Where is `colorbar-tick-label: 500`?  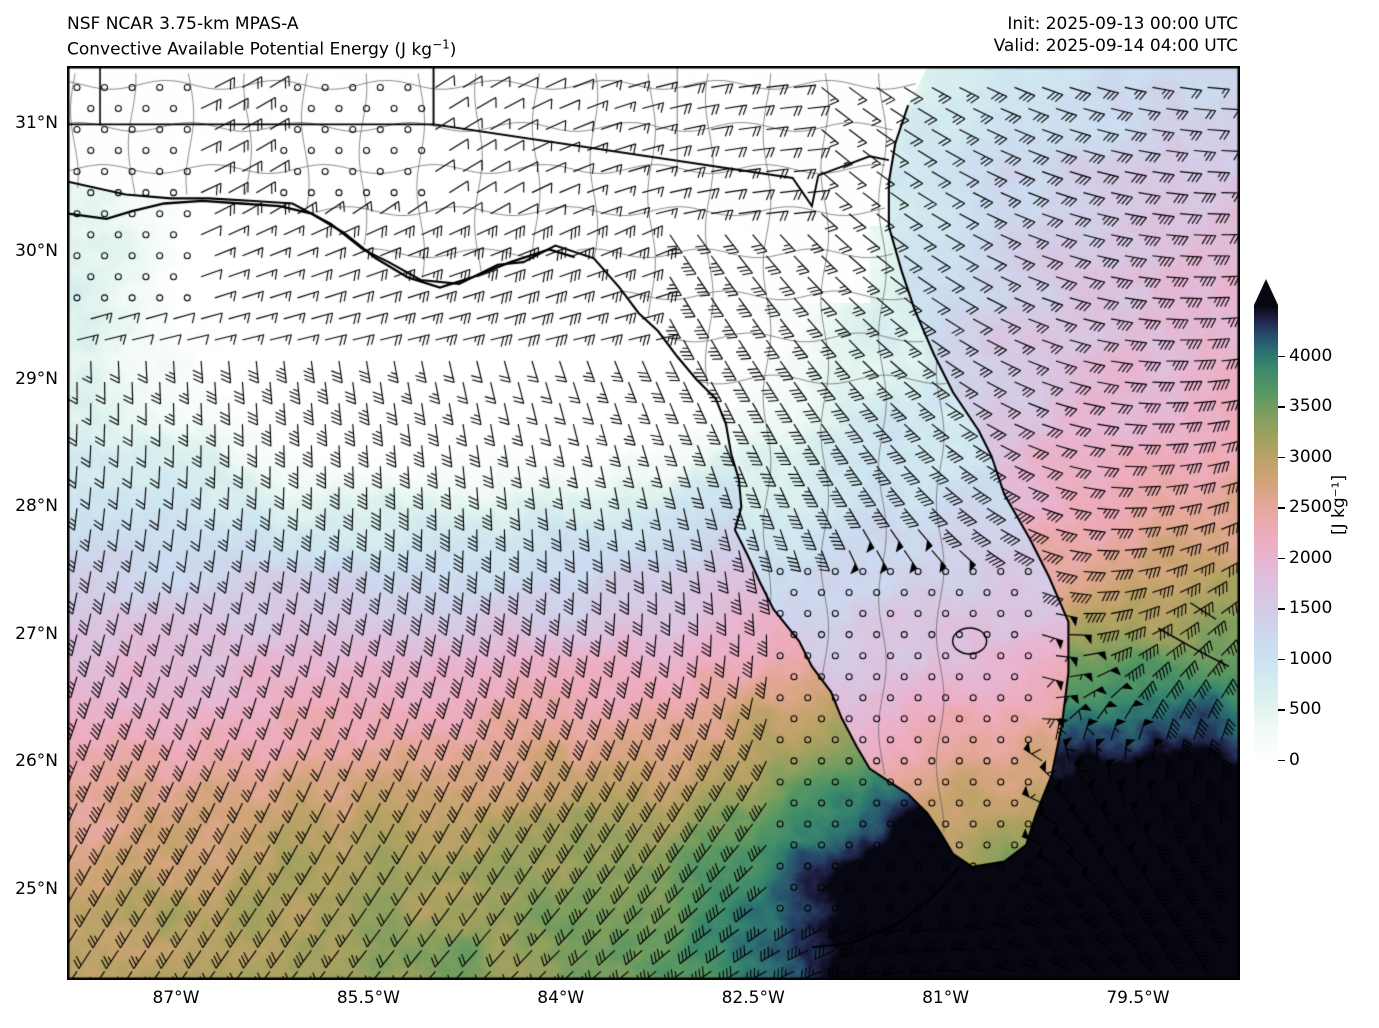
colorbar-tick-label: 500 is located at coordinates (1305, 709).